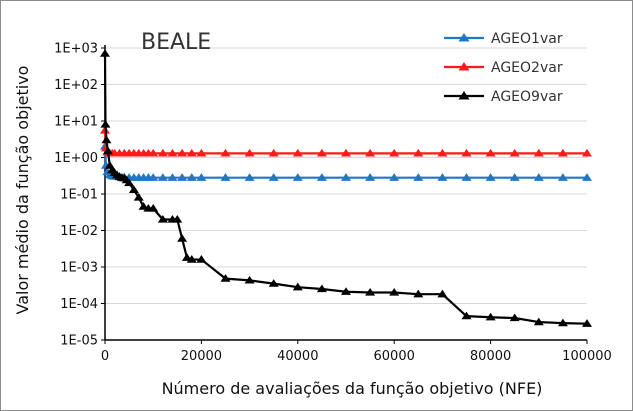 This screenshot has width=633, height=411. I want to click on y-tick-label: 1E+00, so click(76, 158).